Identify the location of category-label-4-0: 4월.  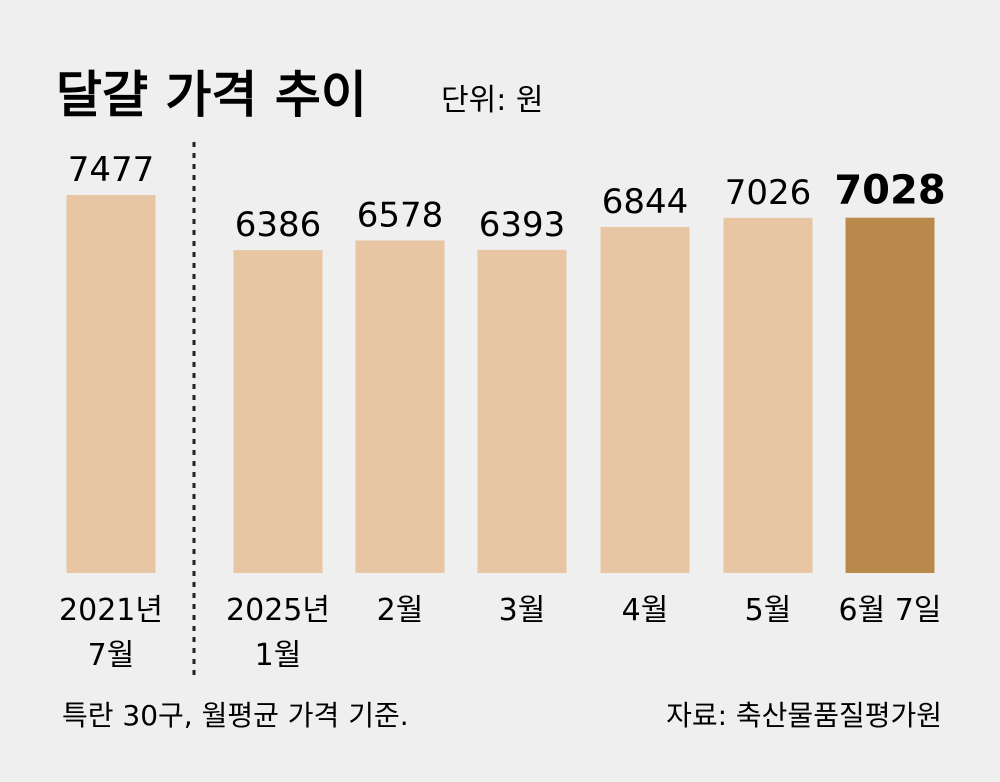
(645, 610).